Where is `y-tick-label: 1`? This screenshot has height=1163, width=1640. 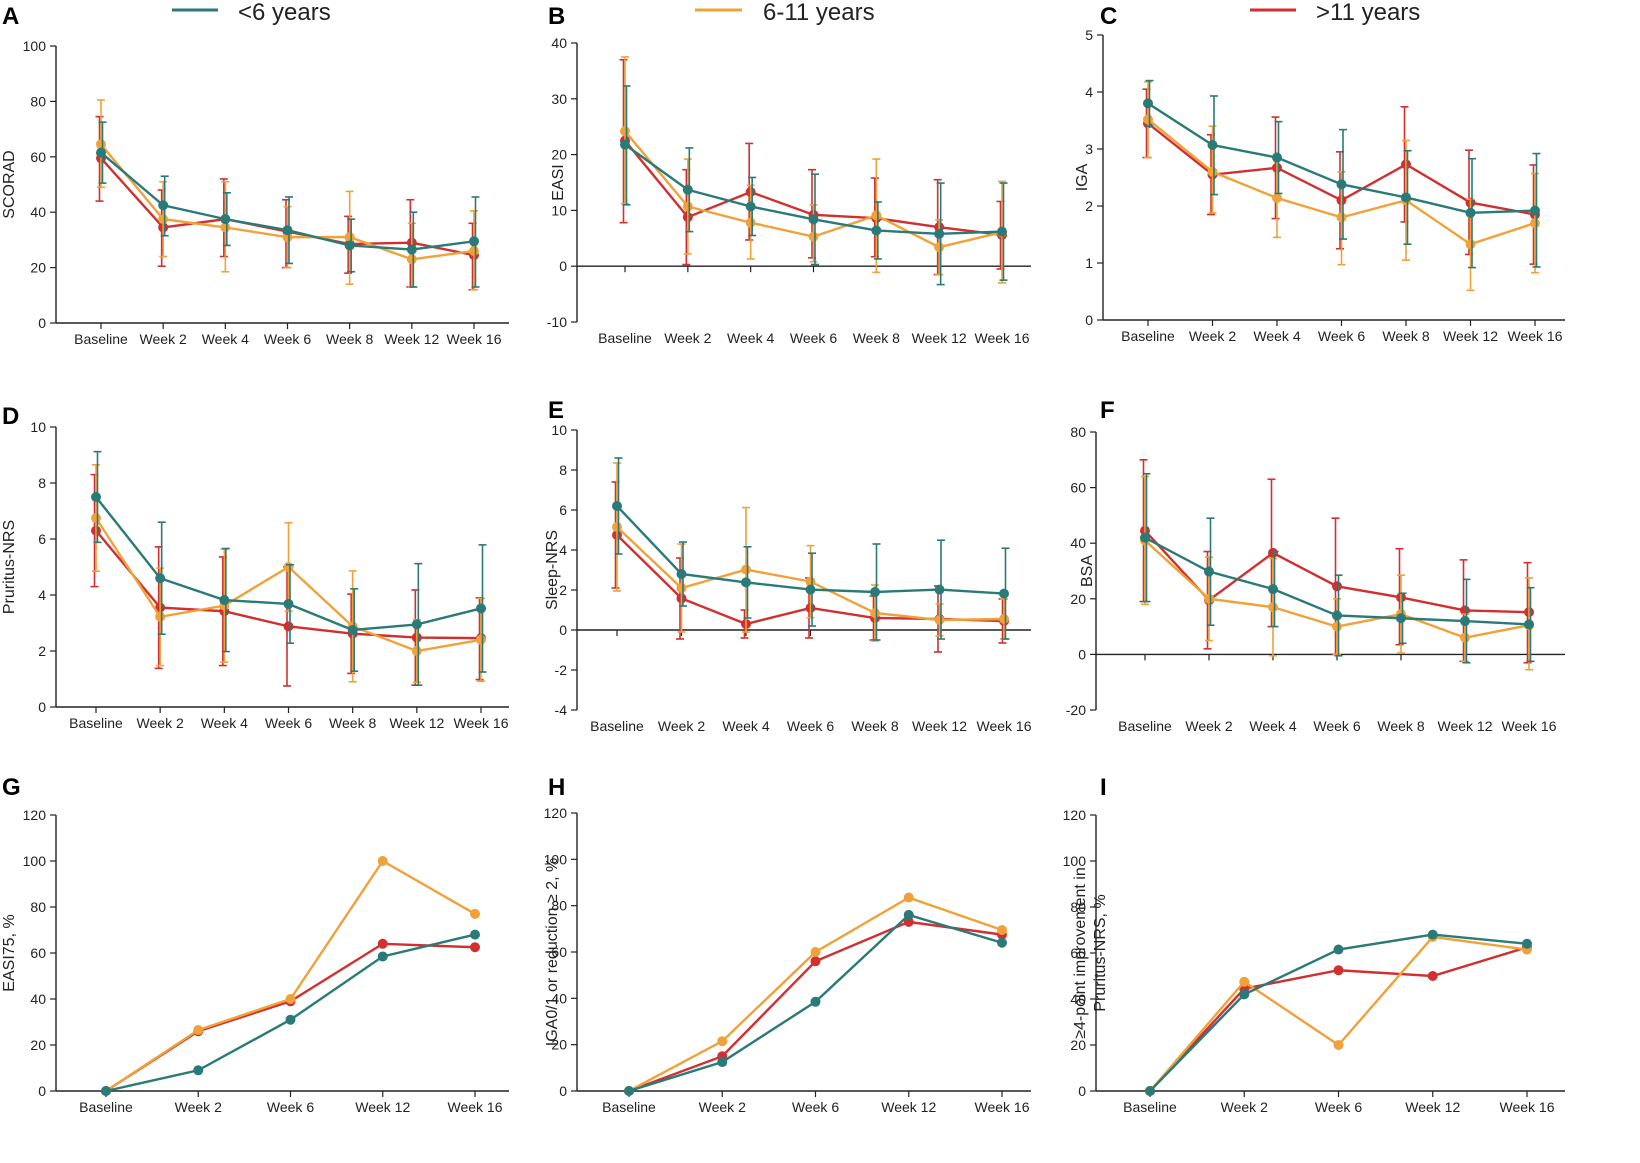 y-tick-label: 1 is located at coordinates (1089, 263).